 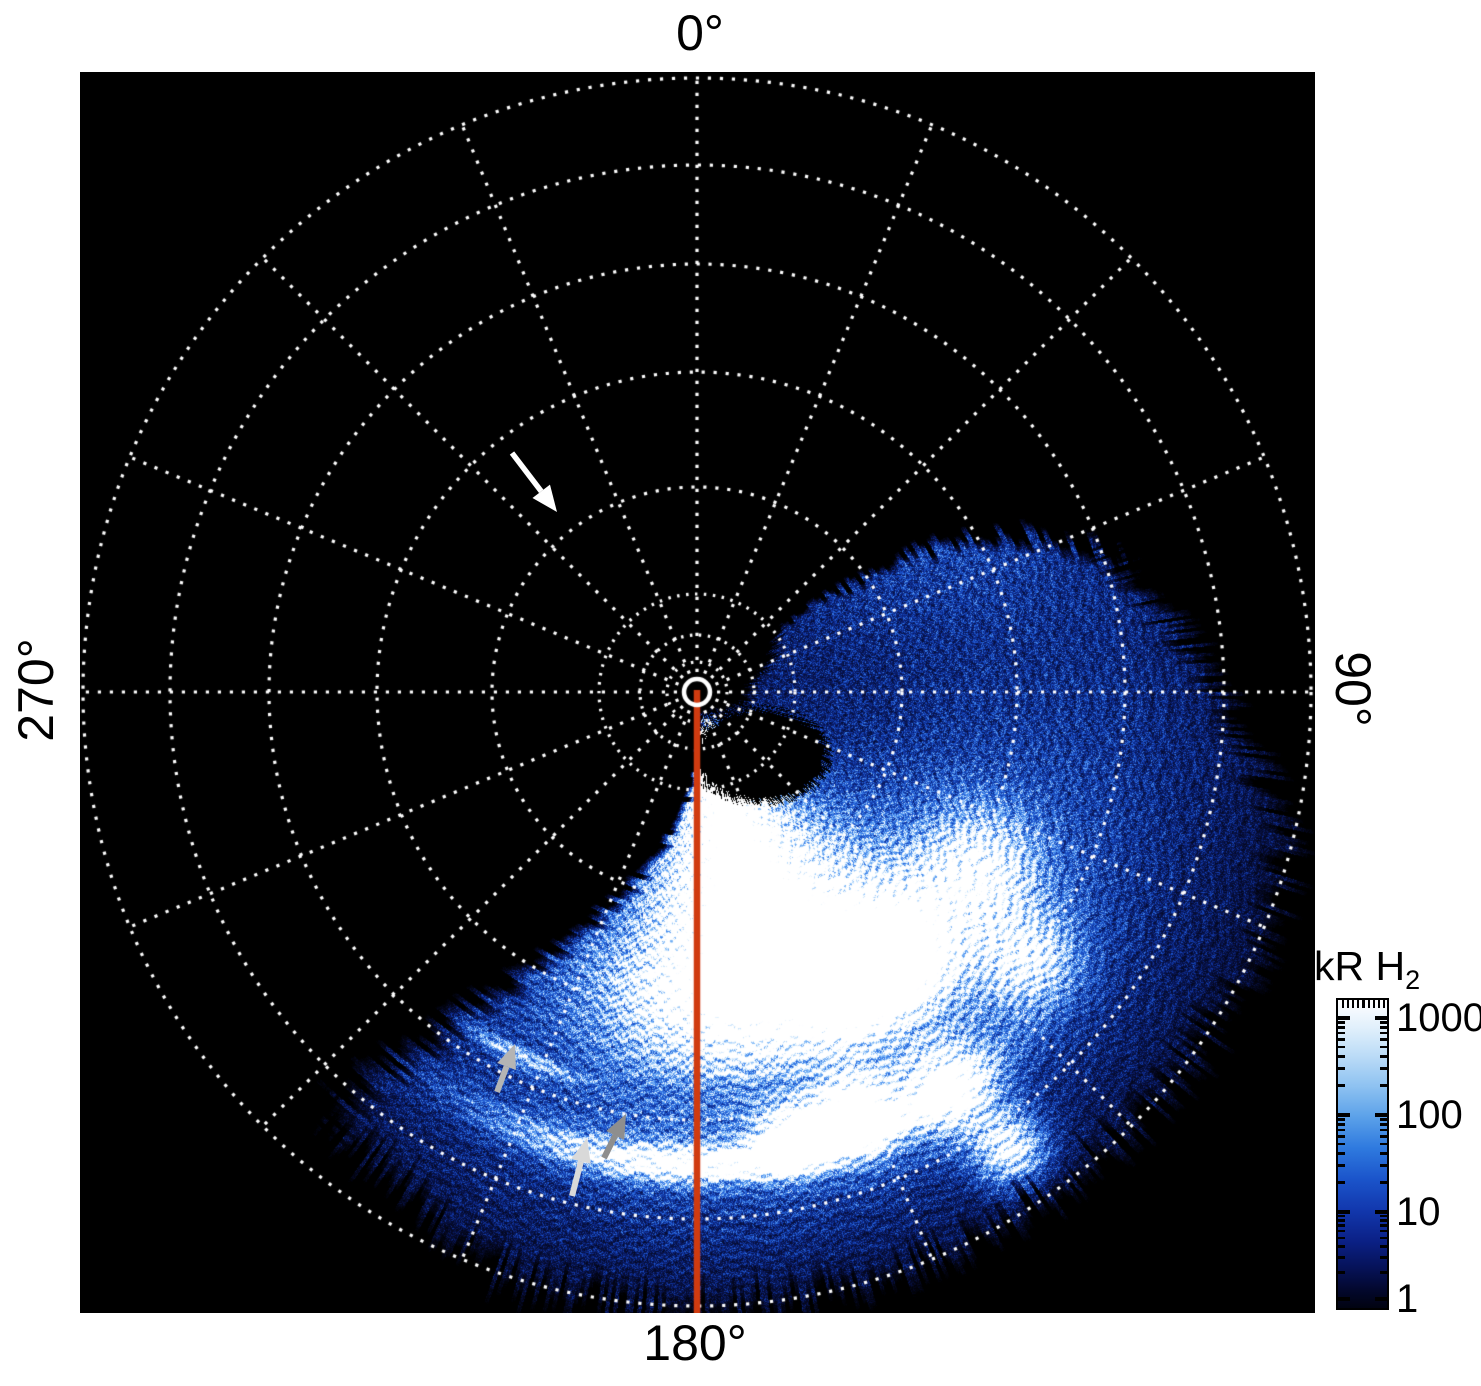 What do you see at coordinates (36, 690) in the screenshot?
I see `angle-label-270: 270°` at bounding box center [36, 690].